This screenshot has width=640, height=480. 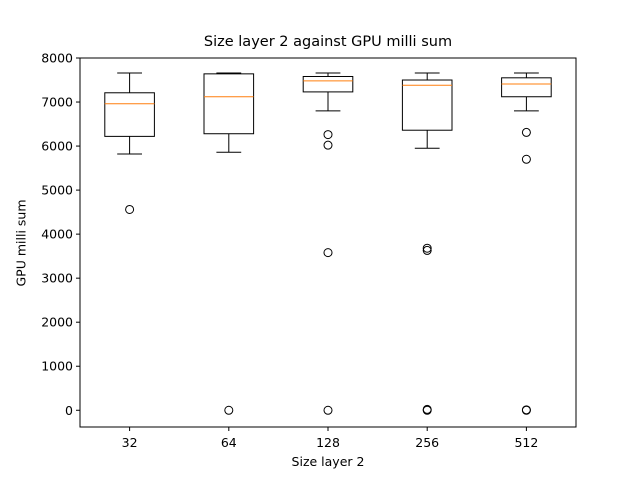 I want to click on y-tick-label: 2000, so click(x=57, y=322).